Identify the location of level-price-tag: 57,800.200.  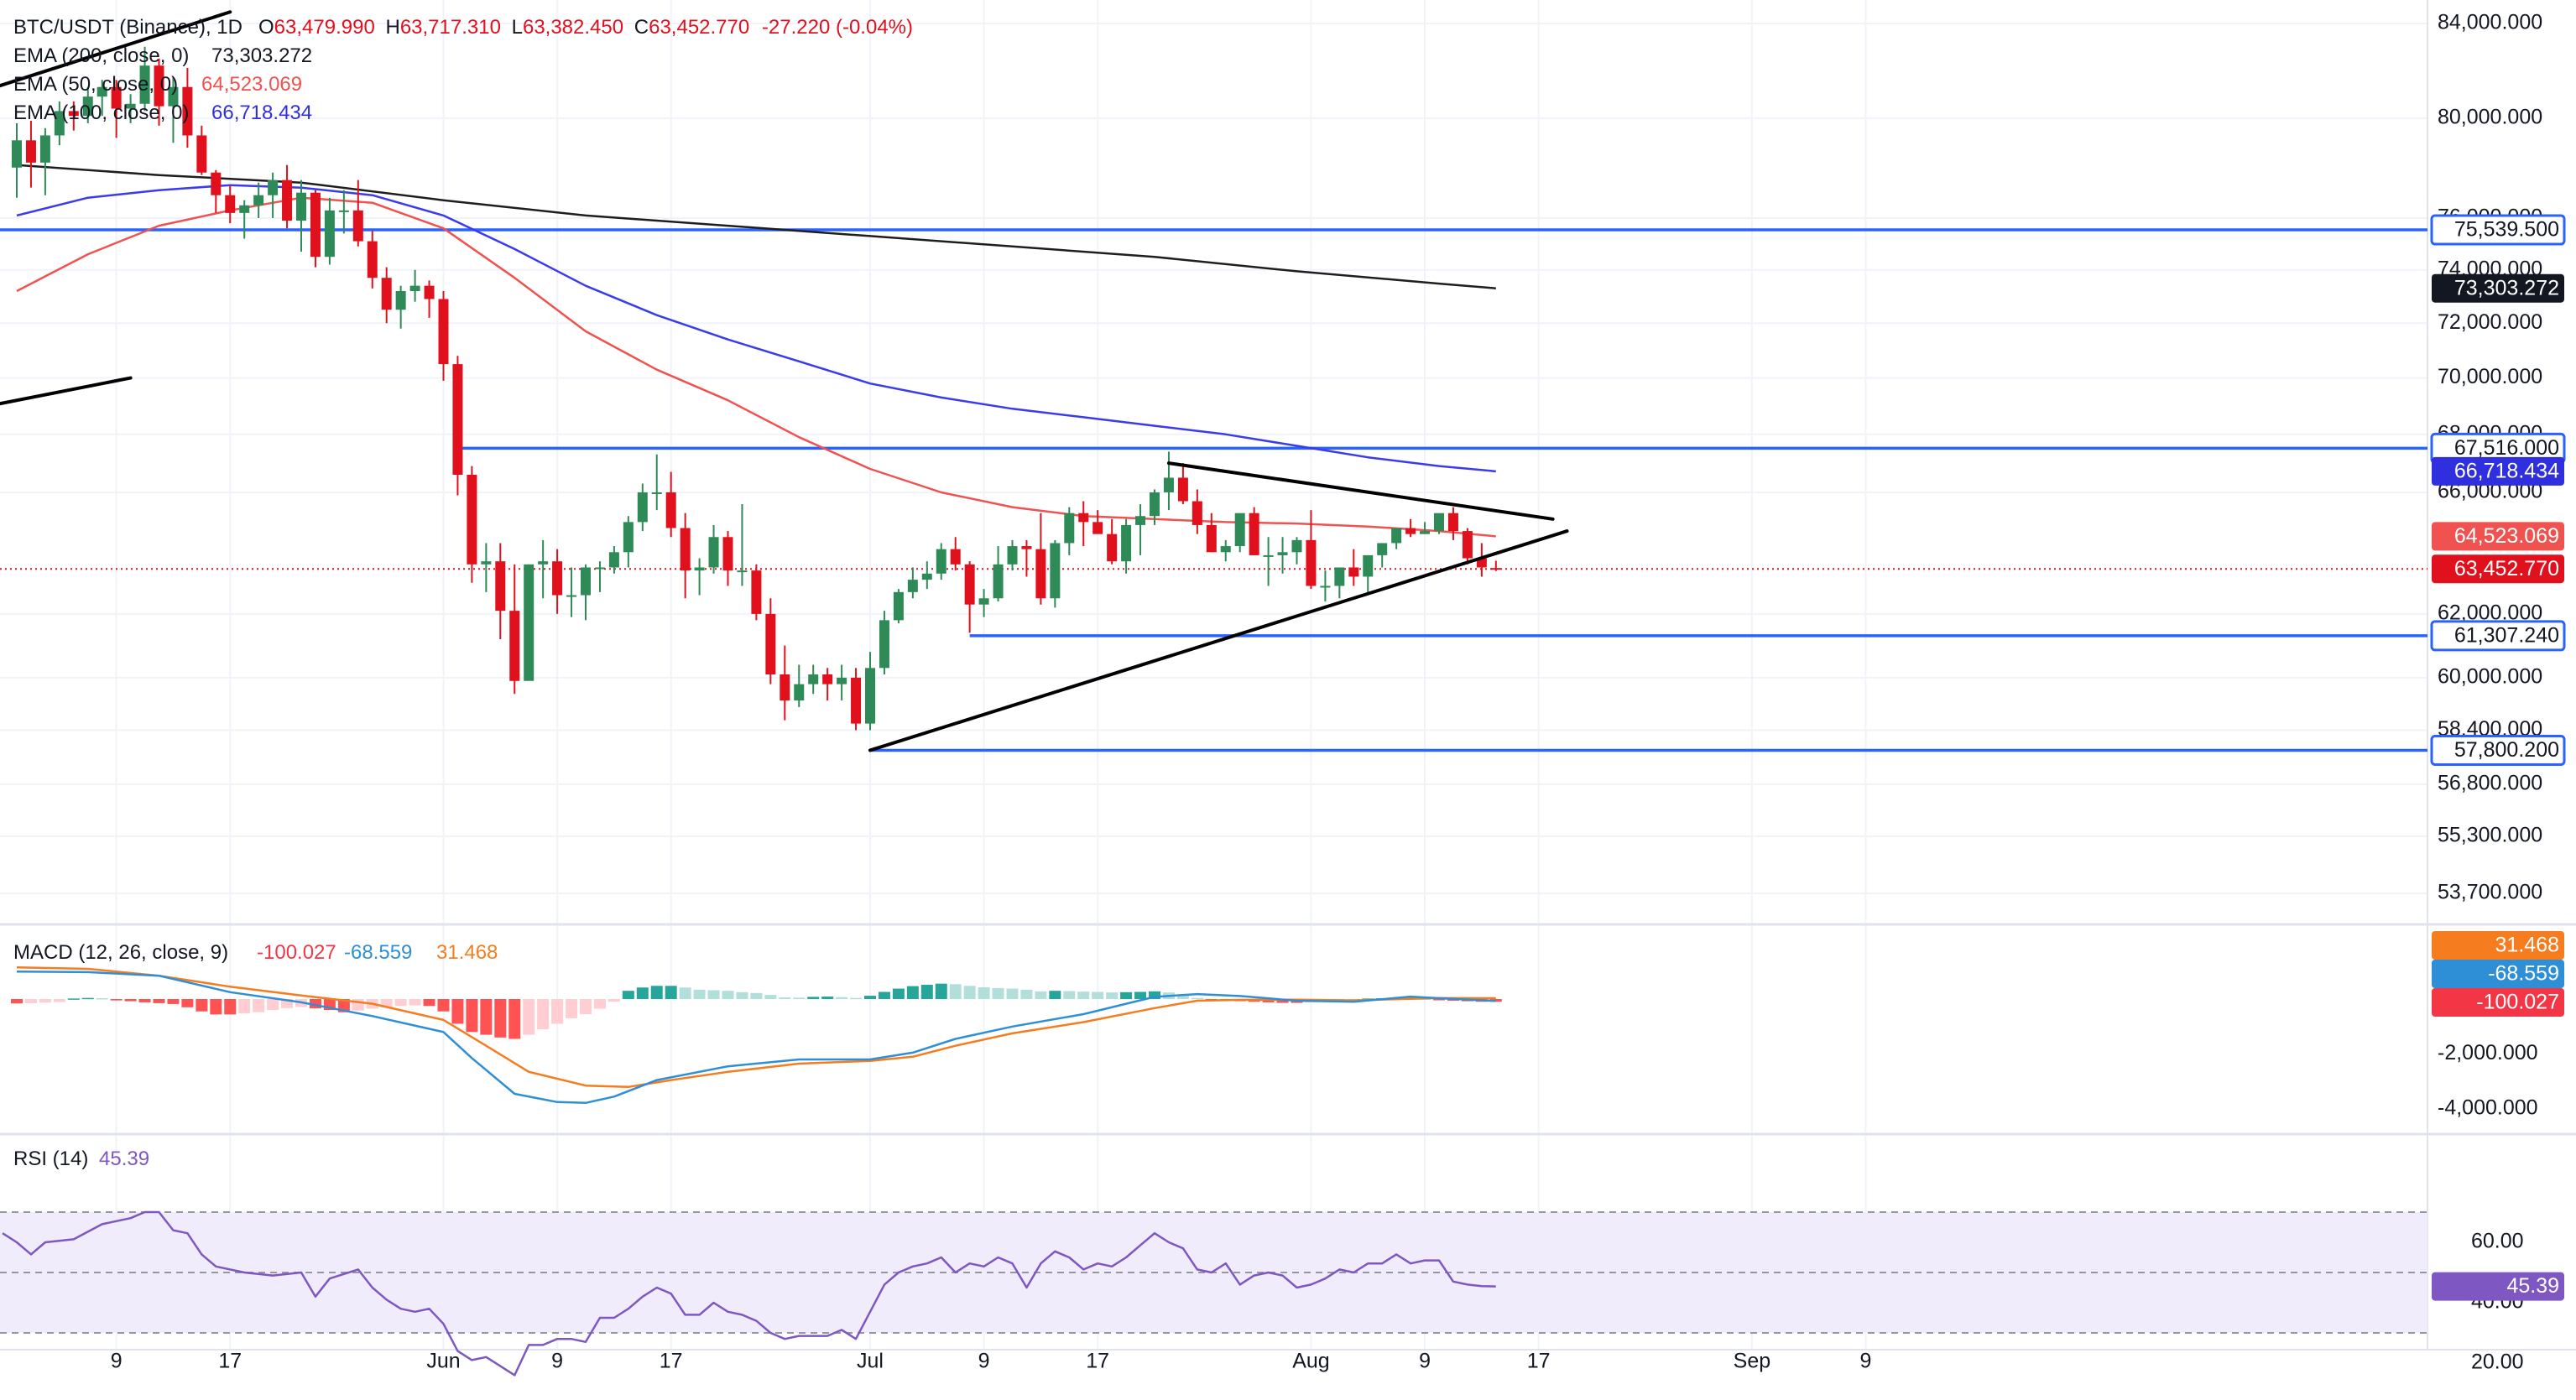
(2498, 750).